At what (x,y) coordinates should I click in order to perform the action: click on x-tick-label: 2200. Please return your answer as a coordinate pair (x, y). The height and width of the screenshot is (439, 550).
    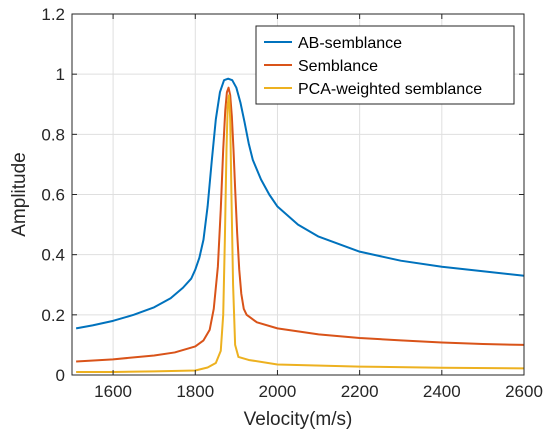
    Looking at the image, I should click on (360, 391).